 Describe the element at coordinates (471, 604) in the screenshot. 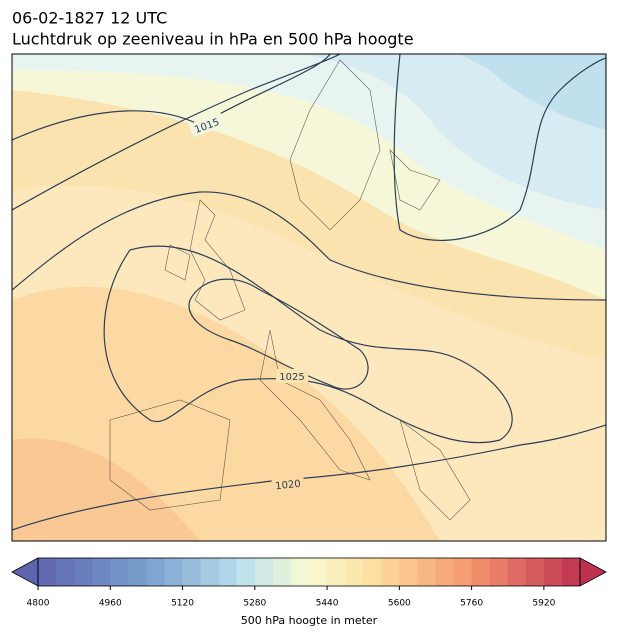

I see `colorbar-tick-label: 5760` at that location.